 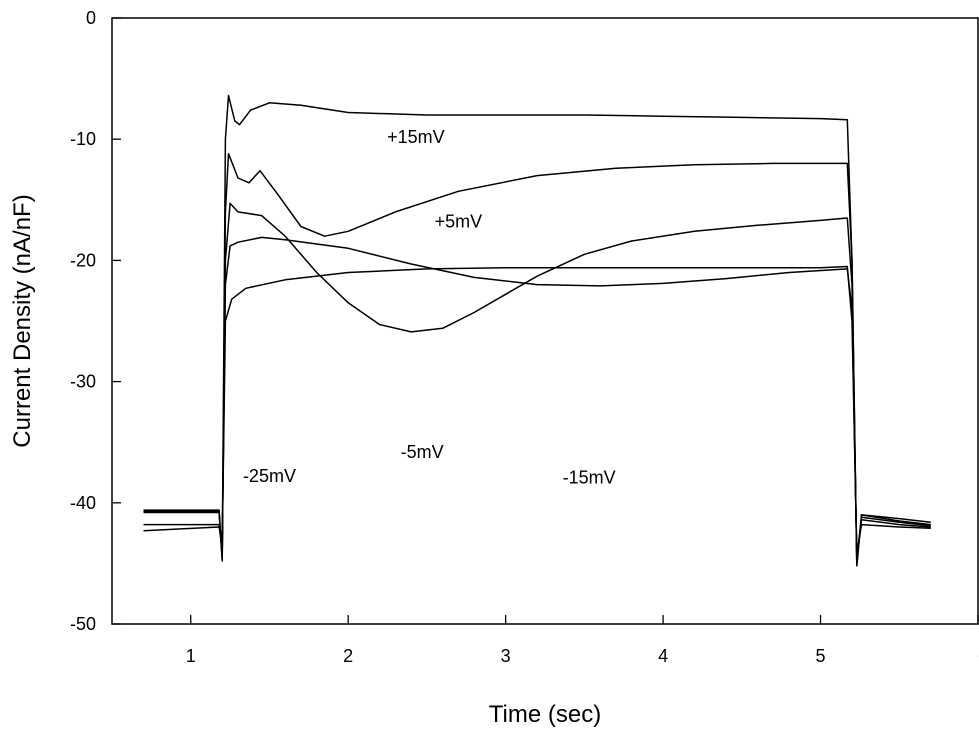 What do you see at coordinates (83, 260) in the screenshot?
I see `y-tick-label: -20` at bounding box center [83, 260].